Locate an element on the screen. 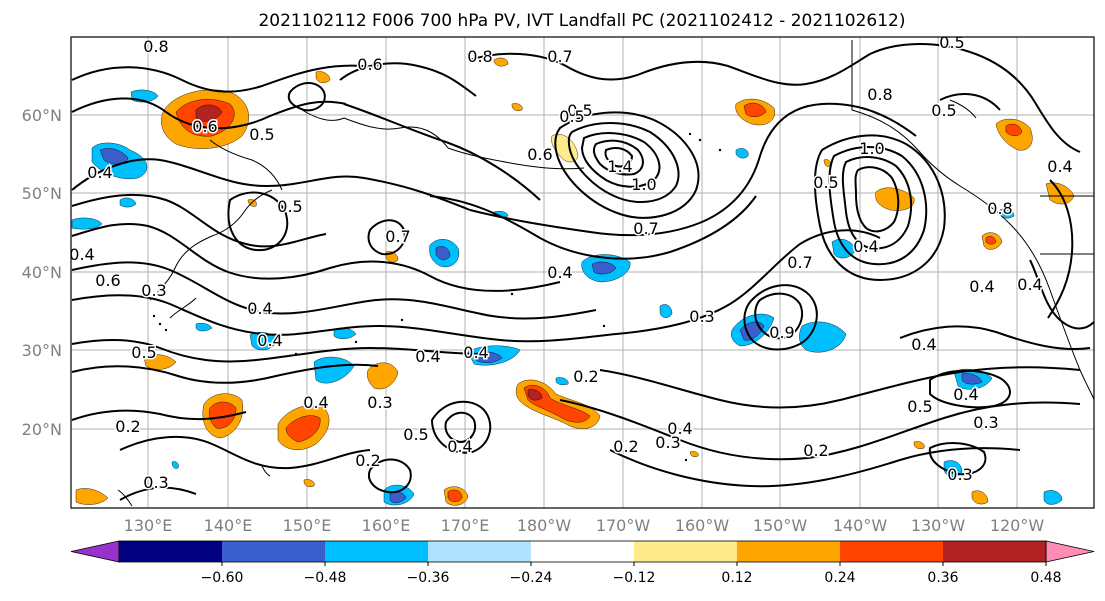  lon-tick-120w: 120°W is located at coordinates (1017, 525).